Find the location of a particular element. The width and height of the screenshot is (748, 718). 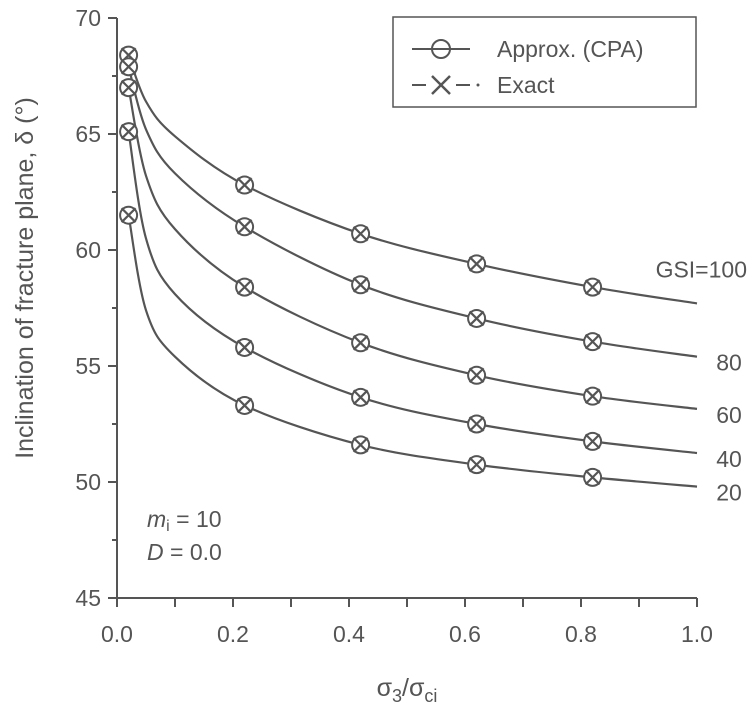

legend-dot is located at coordinates (478, 85).